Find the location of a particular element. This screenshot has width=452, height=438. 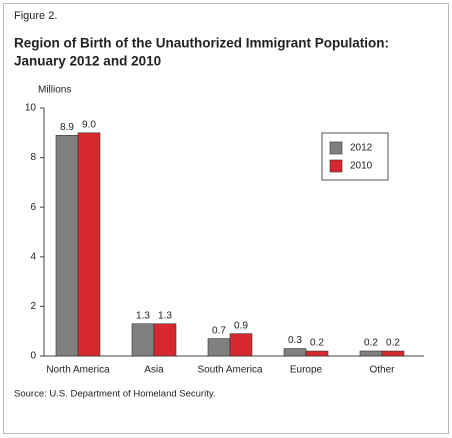

value-label: 8.9 is located at coordinates (67, 127).